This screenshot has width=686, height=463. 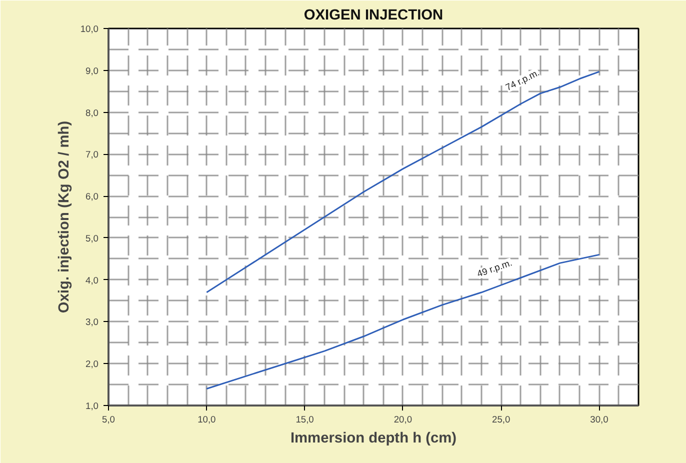 What do you see at coordinates (373, 438) in the screenshot?
I see `x-axis-title: Immersion depth h (cm)` at bounding box center [373, 438].